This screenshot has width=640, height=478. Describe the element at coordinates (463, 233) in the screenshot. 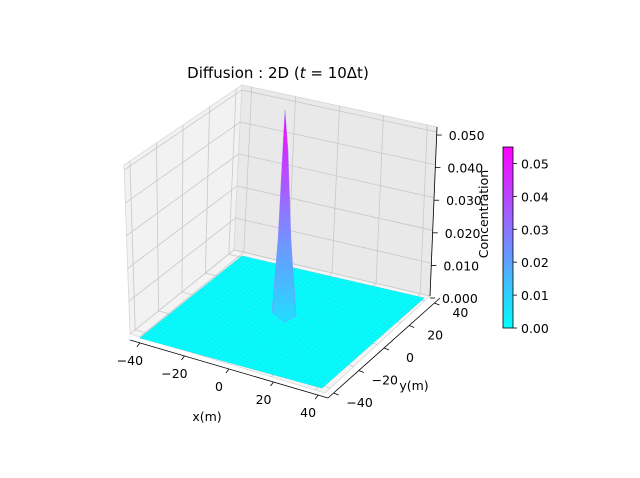

I see `z-tick-label: 0.020` at that location.